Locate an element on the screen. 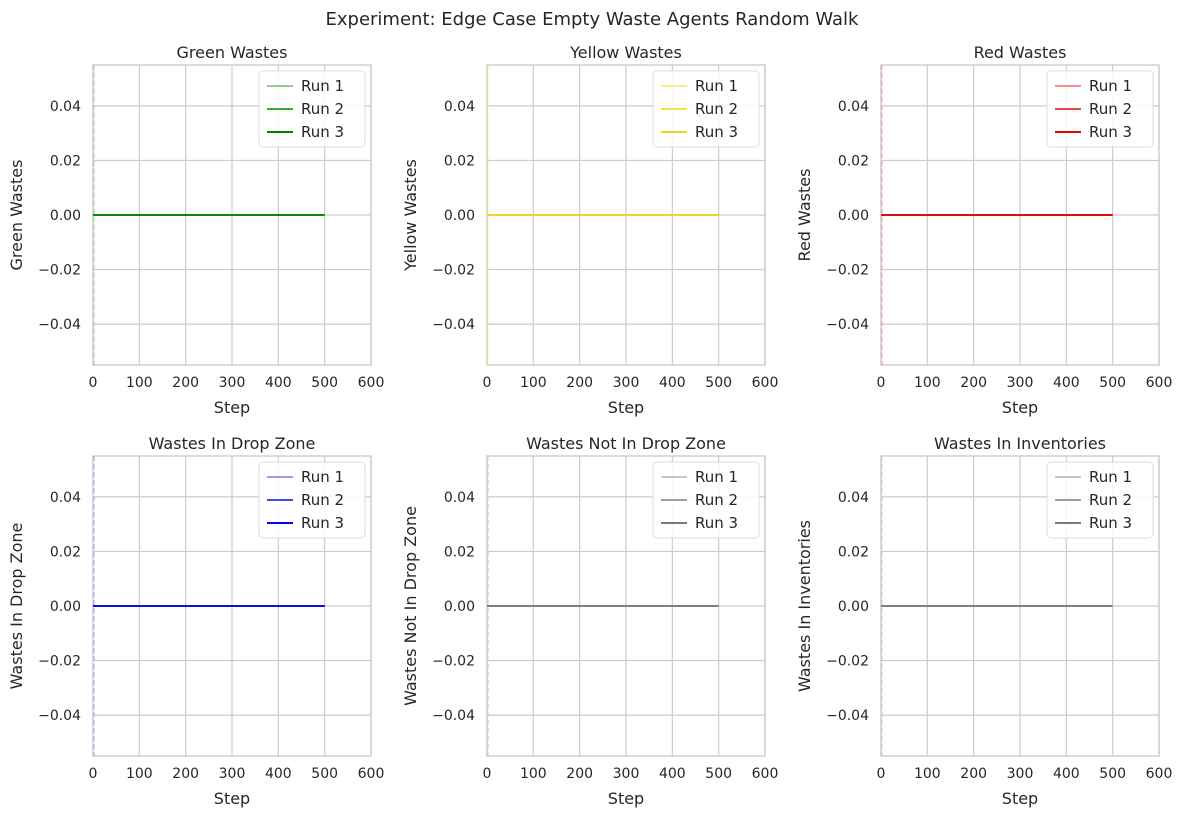 Image resolution: width=1184 pixels, height=818 pixels. subplot-title: Red Wastes is located at coordinates (1020, 52).